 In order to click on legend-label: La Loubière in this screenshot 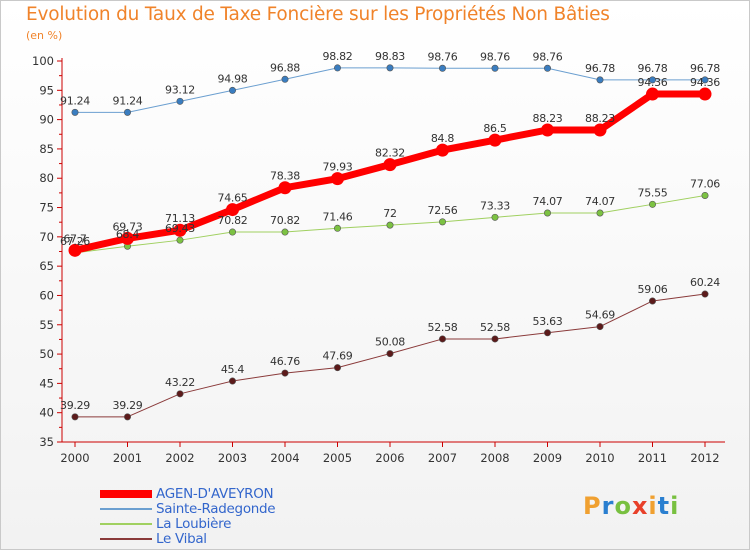, I will do `click(194, 524)`.